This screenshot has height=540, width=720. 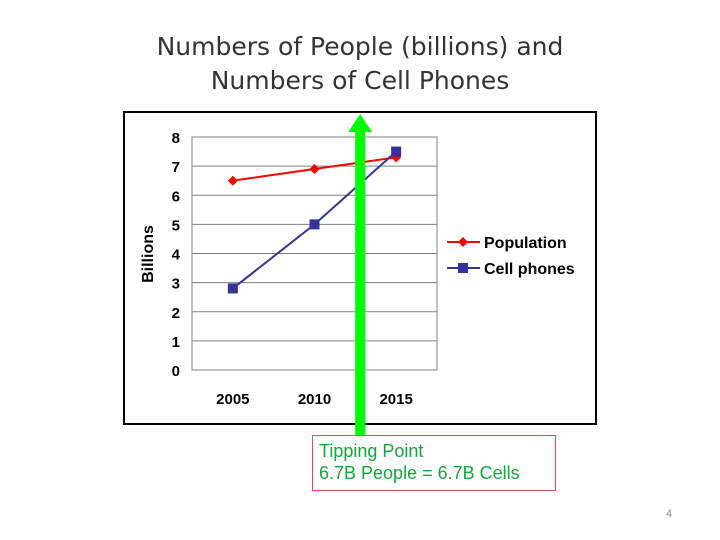 What do you see at coordinates (232, 399) in the screenshot?
I see `x-tick-label: 2005` at bounding box center [232, 399].